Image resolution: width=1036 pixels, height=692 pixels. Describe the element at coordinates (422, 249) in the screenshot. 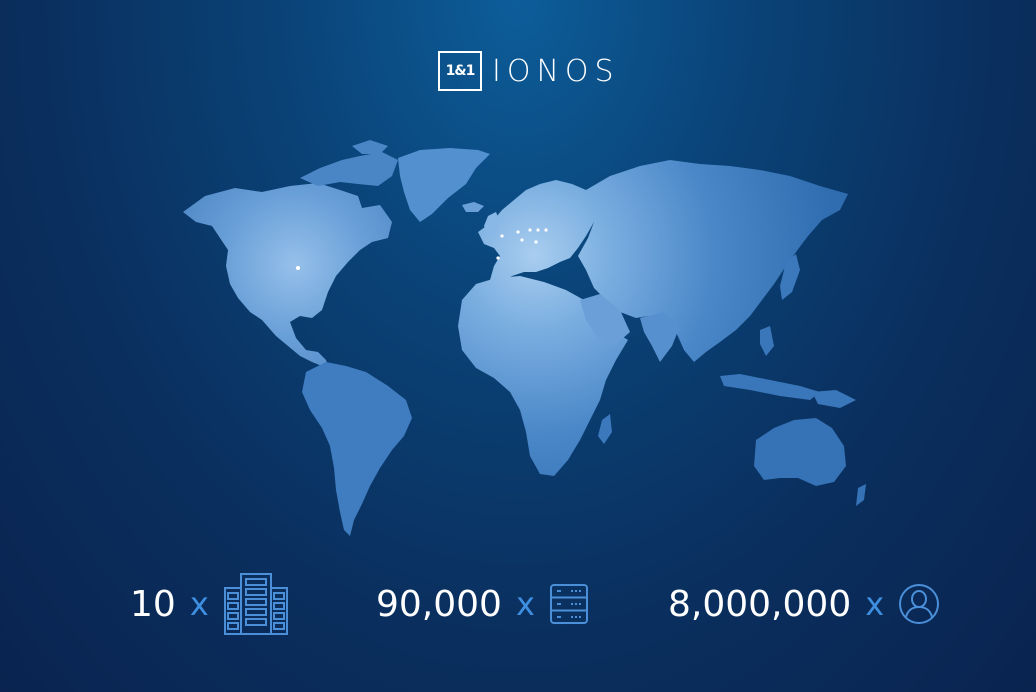

I see `data-center-markers` at that location.